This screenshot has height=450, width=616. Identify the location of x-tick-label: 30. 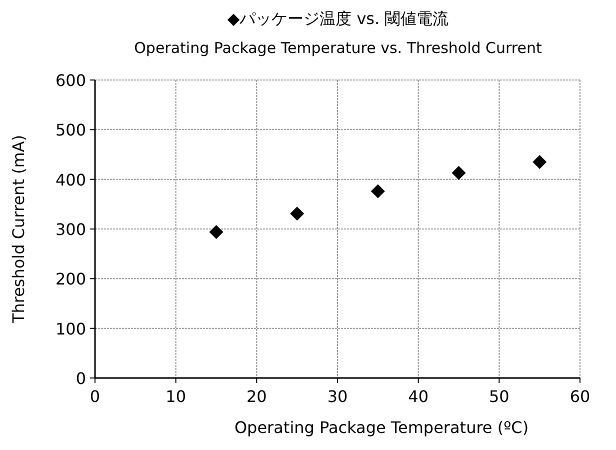
(337, 396).